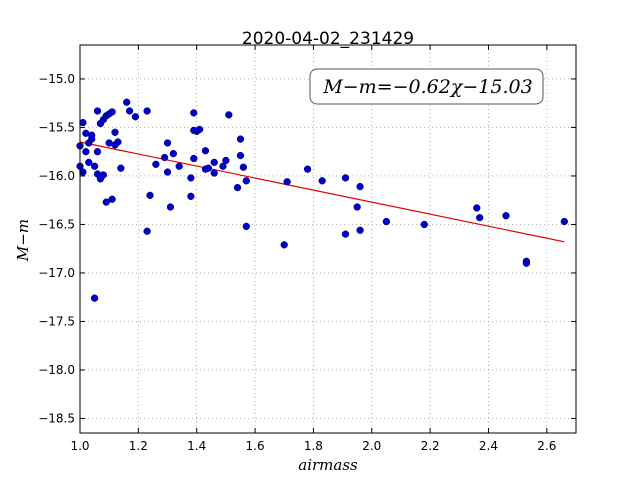 This screenshot has height=480, width=640. Describe the element at coordinates (56, 321) in the screenshot. I see `y-tick-label: −17.5` at that location.